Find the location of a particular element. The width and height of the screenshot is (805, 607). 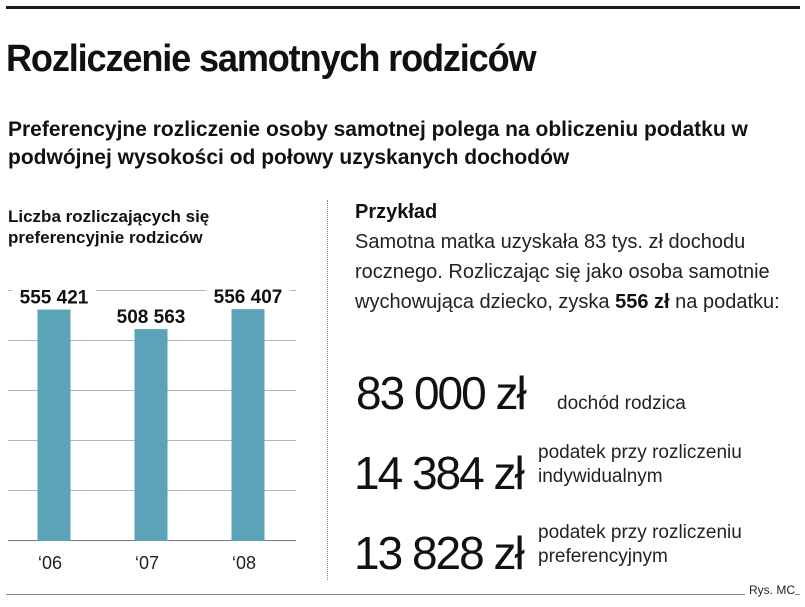

bottom-rule is located at coordinates (403, 594).